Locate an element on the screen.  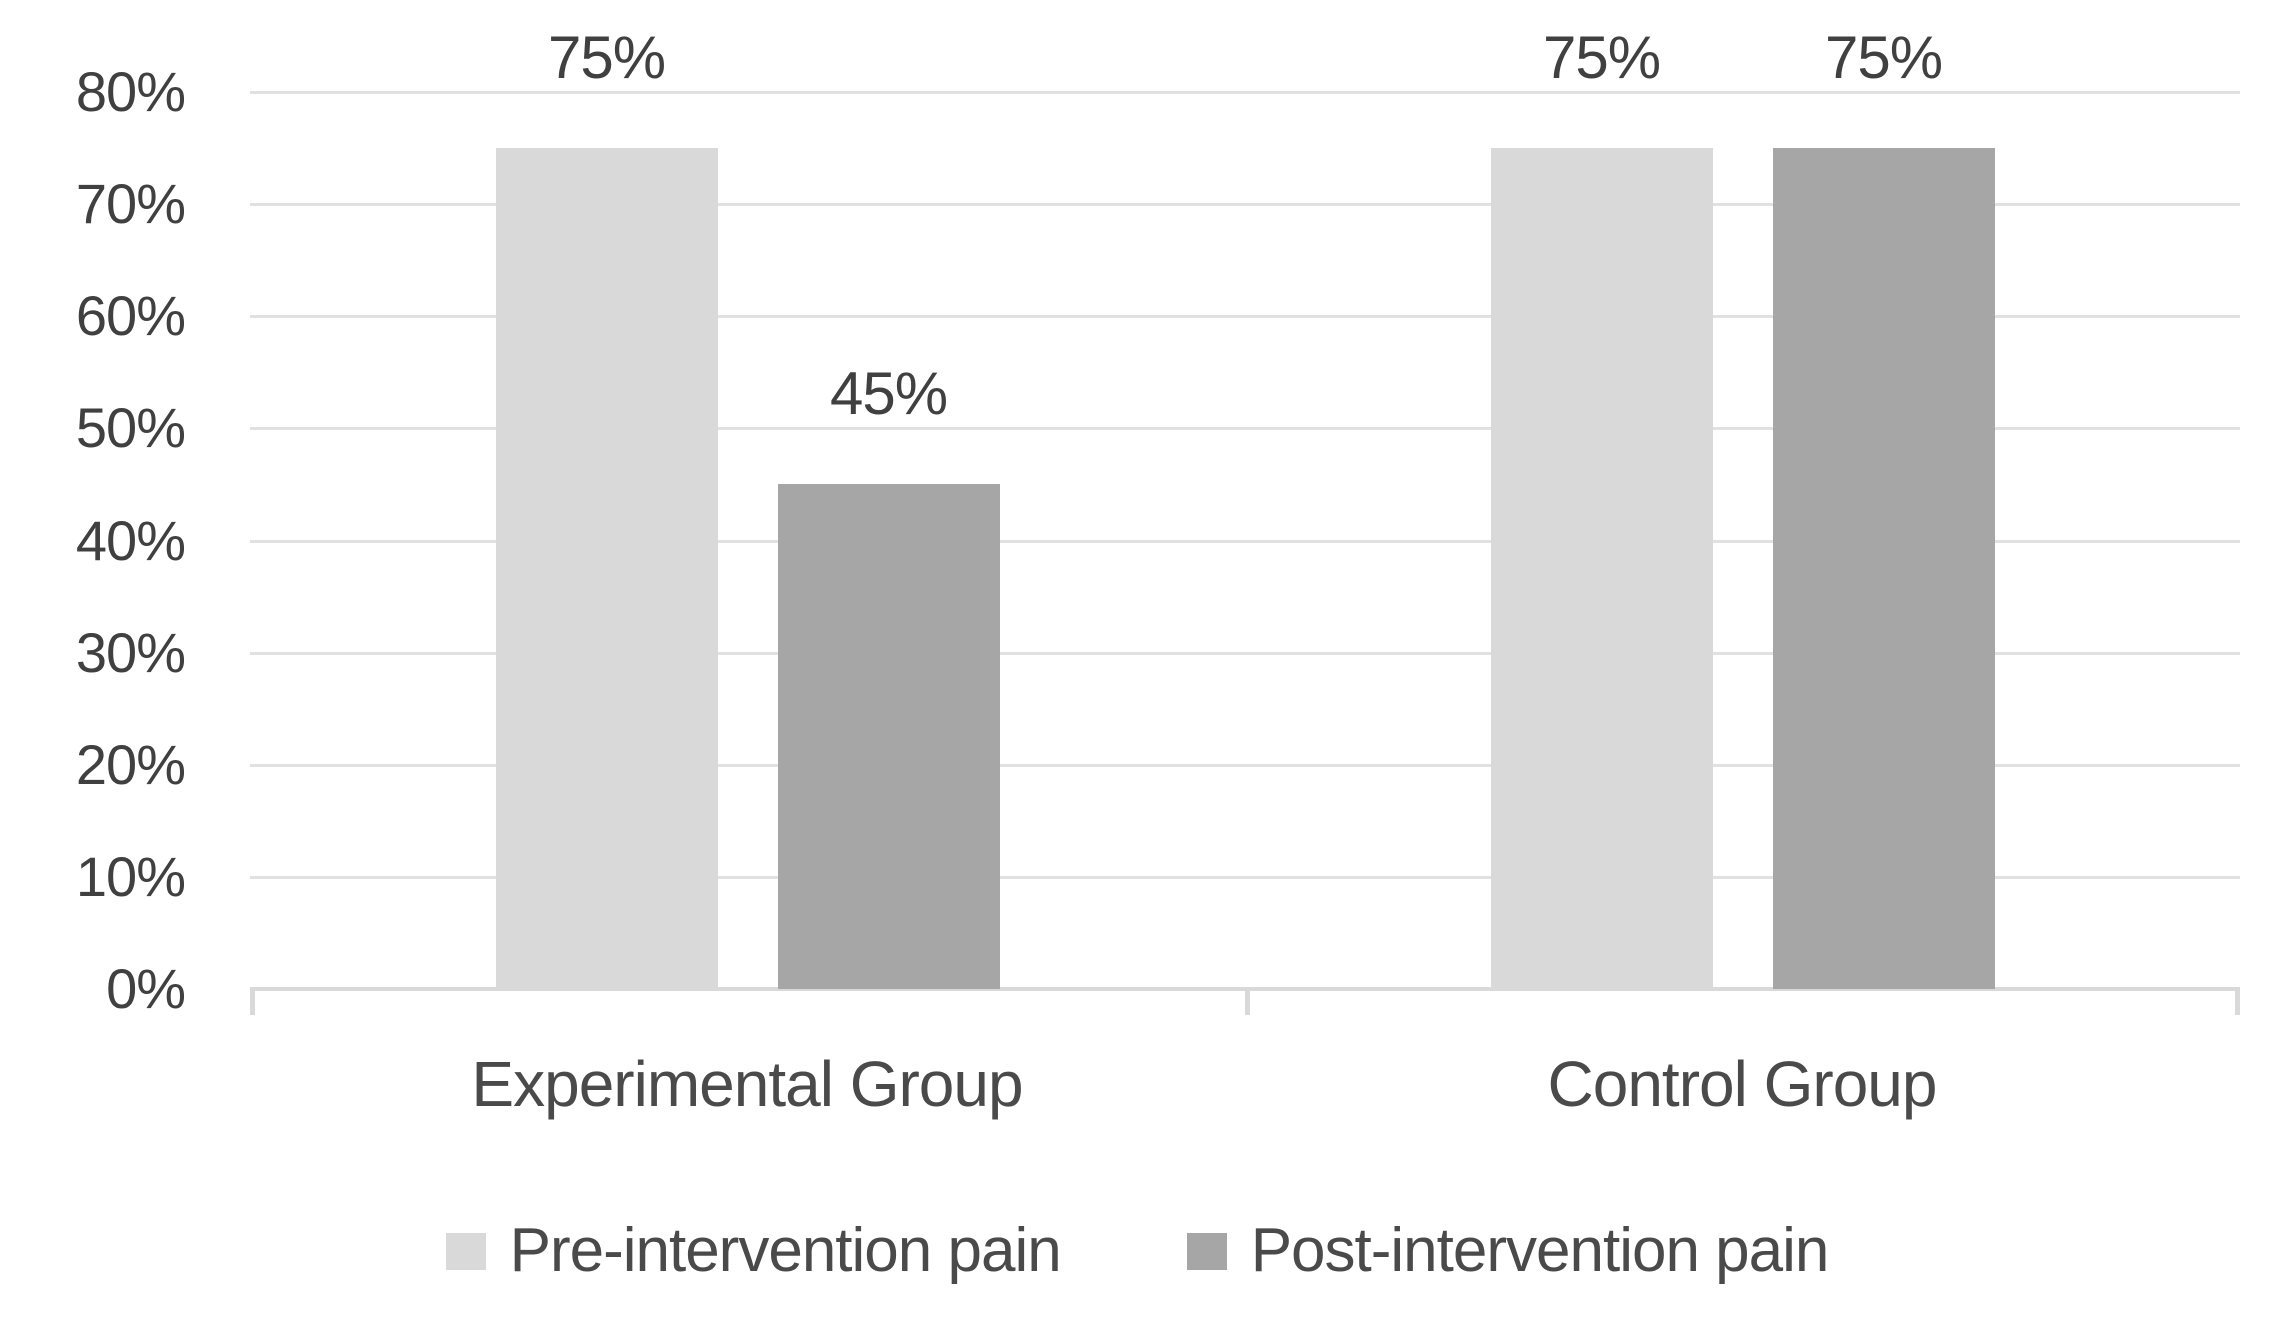
y-axis-tick-label: 0% is located at coordinates (146, 988).